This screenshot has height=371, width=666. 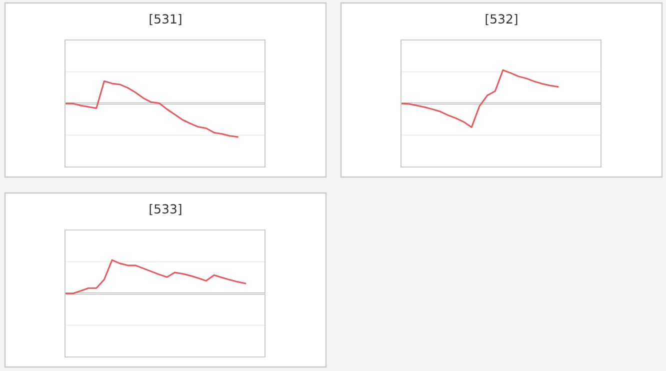 I want to click on chart-title: [532], so click(x=502, y=20).